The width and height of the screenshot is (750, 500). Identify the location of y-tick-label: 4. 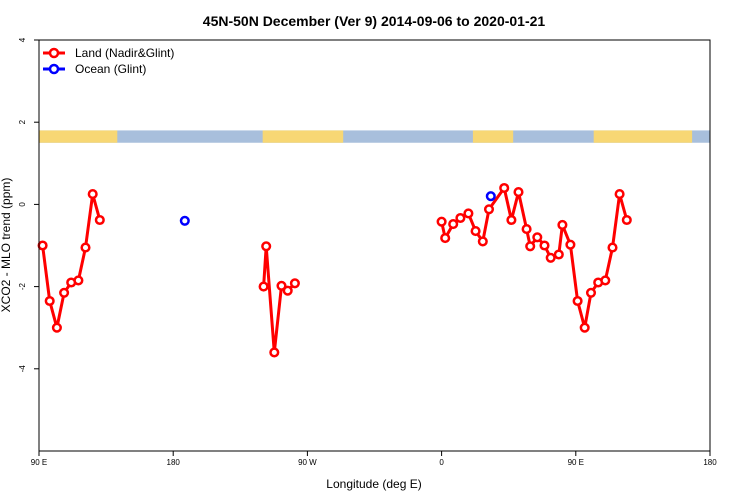
(22, 39).